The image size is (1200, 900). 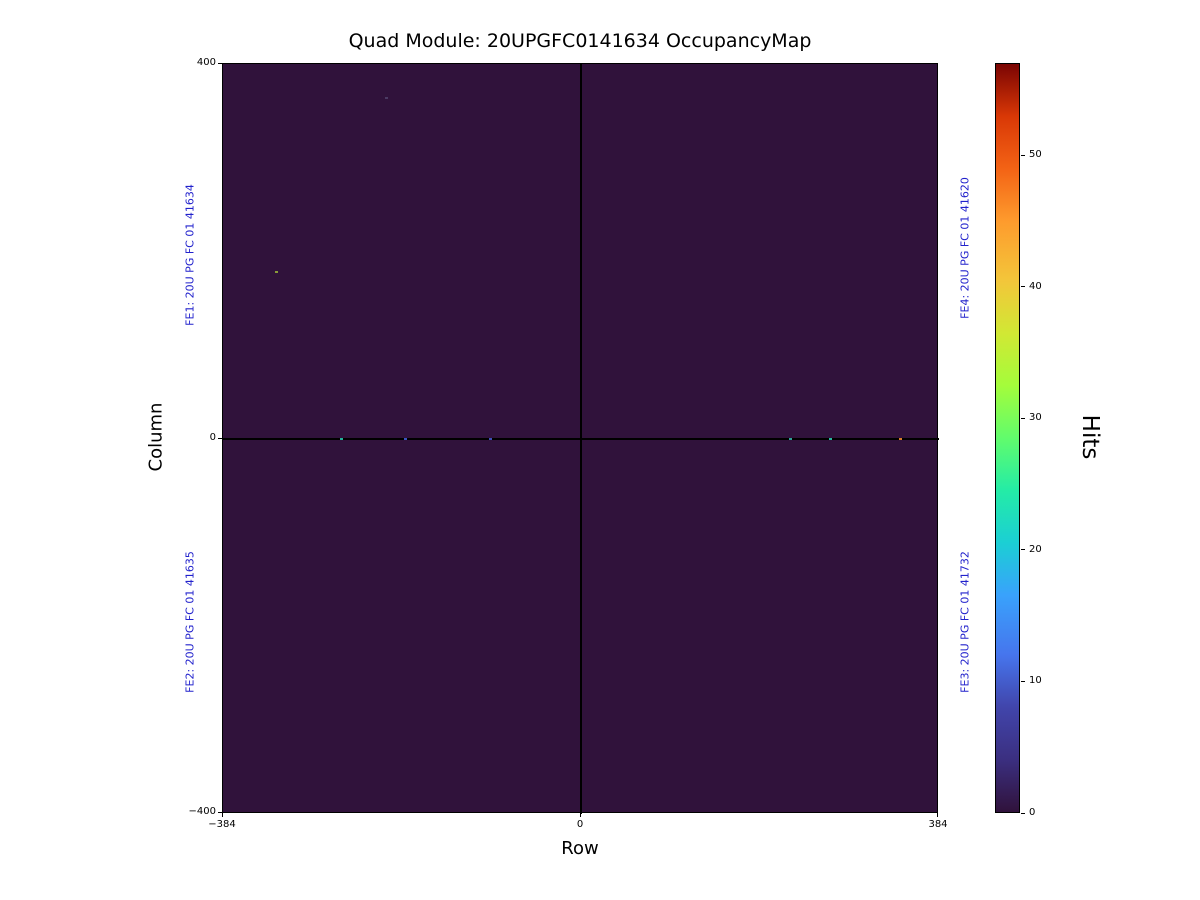 What do you see at coordinates (212, 437) in the screenshot?
I see `y-tick-label: 0` at bounding box center [212, 437].